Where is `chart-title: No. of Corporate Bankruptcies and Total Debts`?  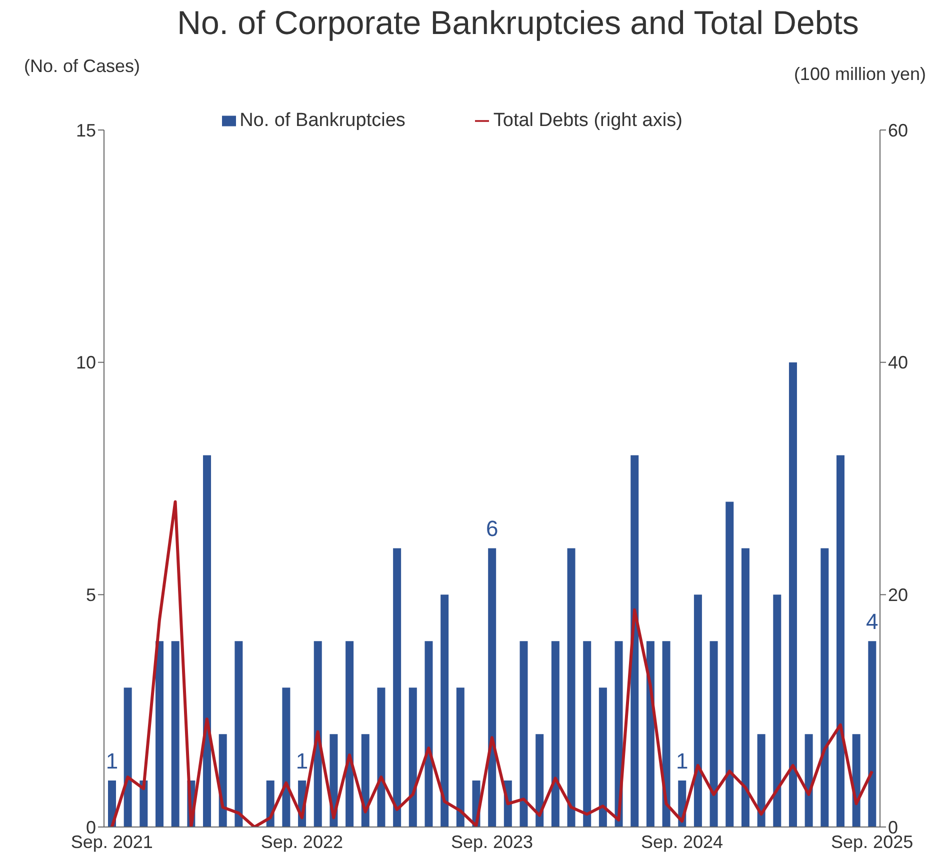 chart-title: No. of Corporate Bankruptcies and Total Debts is located at coordinates (518, 23).